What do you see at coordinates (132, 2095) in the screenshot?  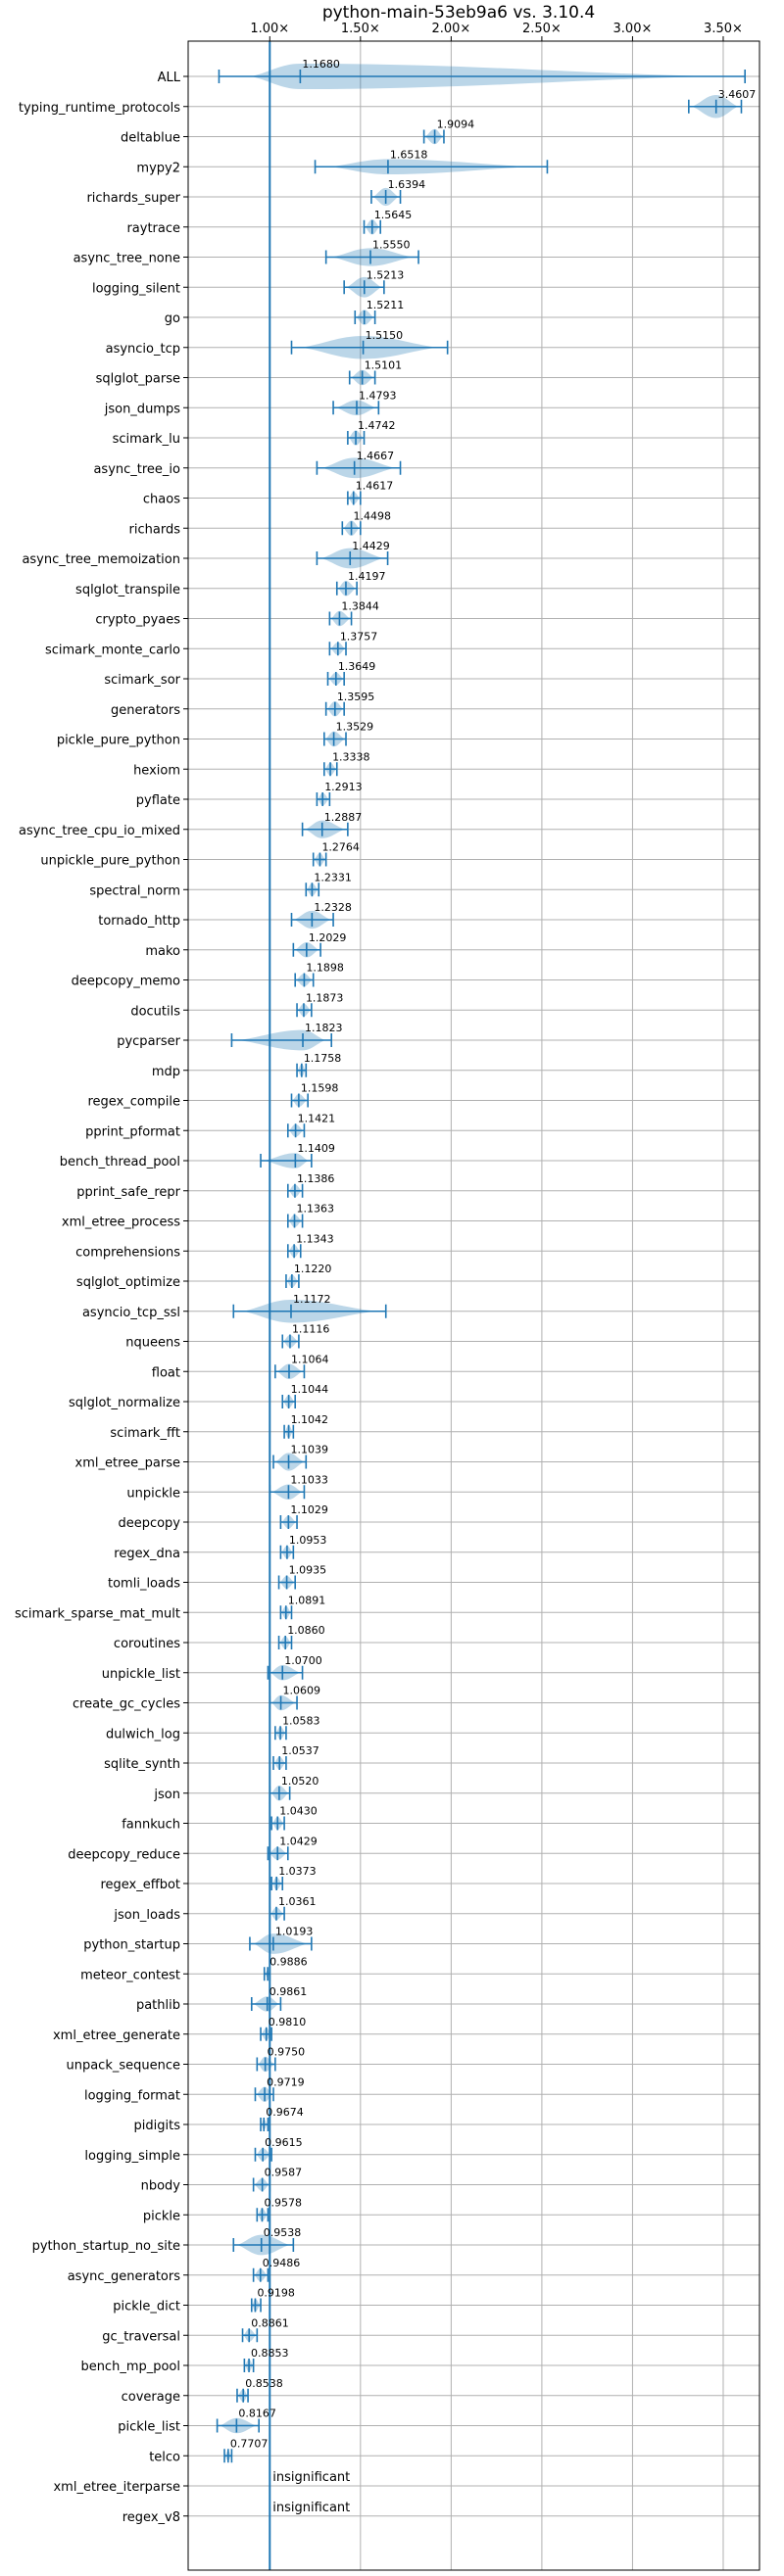 I see `category-label: logging_format` at bounding box center [132, 2095].